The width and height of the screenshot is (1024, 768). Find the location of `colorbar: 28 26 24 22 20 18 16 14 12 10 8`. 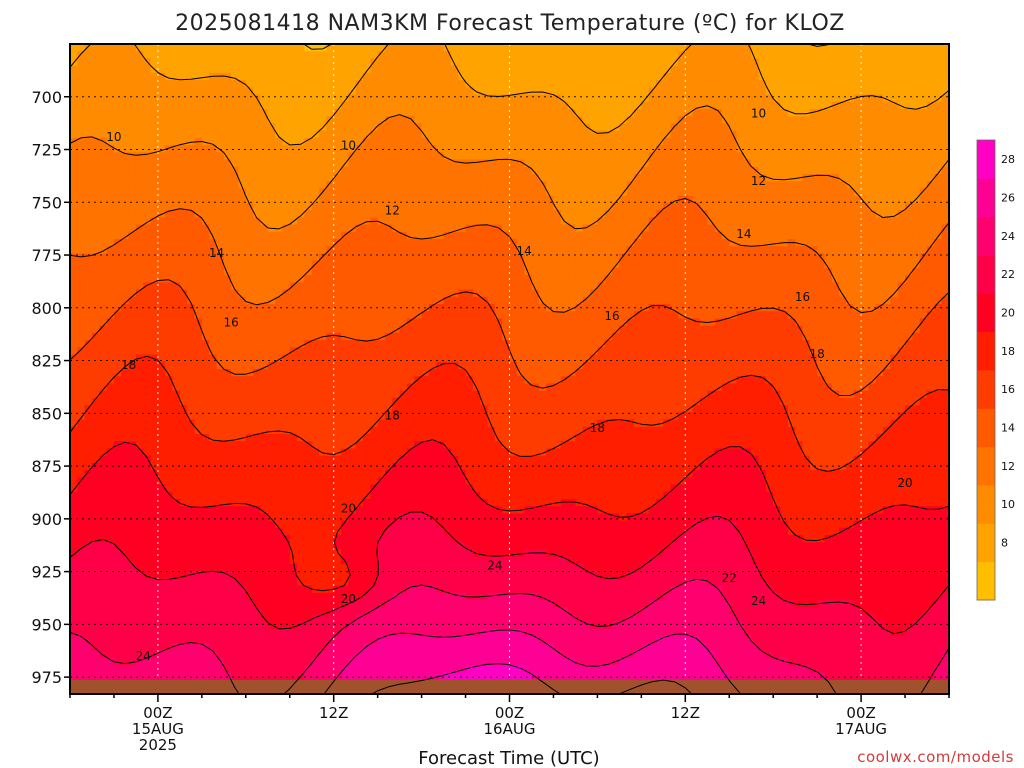

colorbar: 28 26 24 22 20 18 16 14 12 10 8 is located at coordinates (995, 370).